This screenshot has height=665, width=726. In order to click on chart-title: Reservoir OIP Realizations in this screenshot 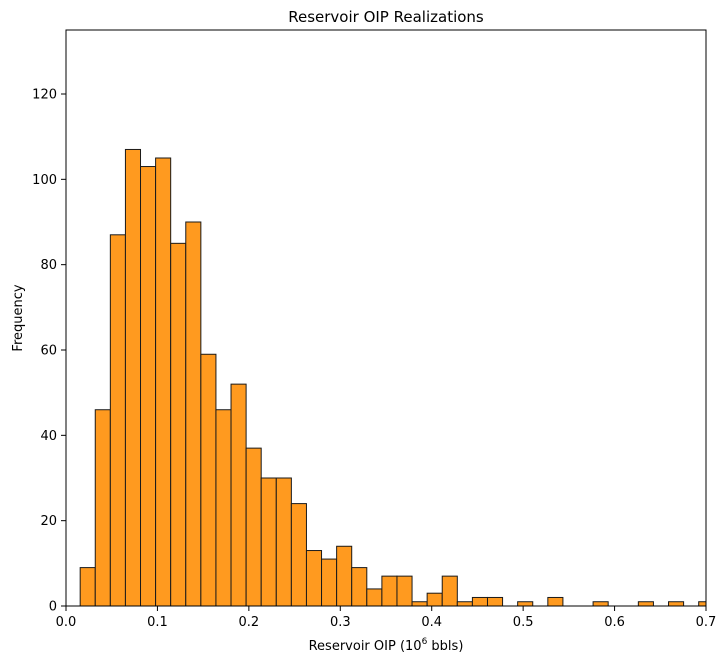, I will do `click(386, 17)`.